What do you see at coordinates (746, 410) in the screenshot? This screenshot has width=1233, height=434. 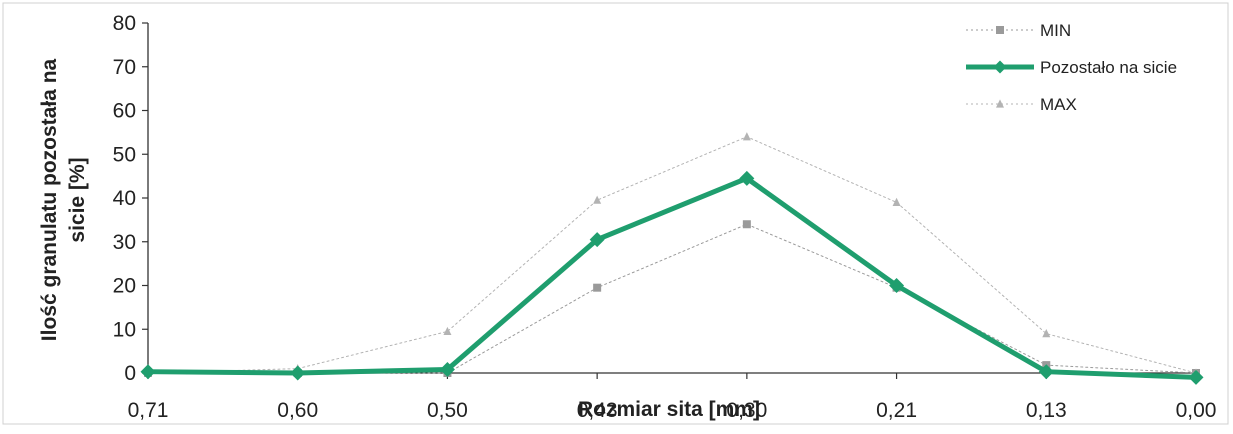 I see `x-tick-label: 0,30` at bounding box center [746, 410].